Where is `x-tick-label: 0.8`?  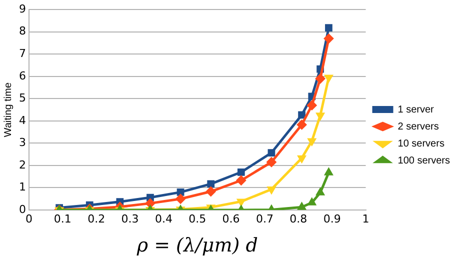
x-tick-label: 0.8 is located at coordinates (299, 219).